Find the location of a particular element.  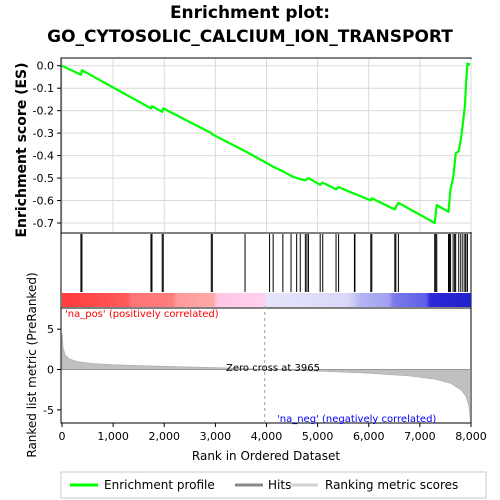

metric-y-axis-label: Ranked list metric (PreRanked) is located at coordinates (32, 364).